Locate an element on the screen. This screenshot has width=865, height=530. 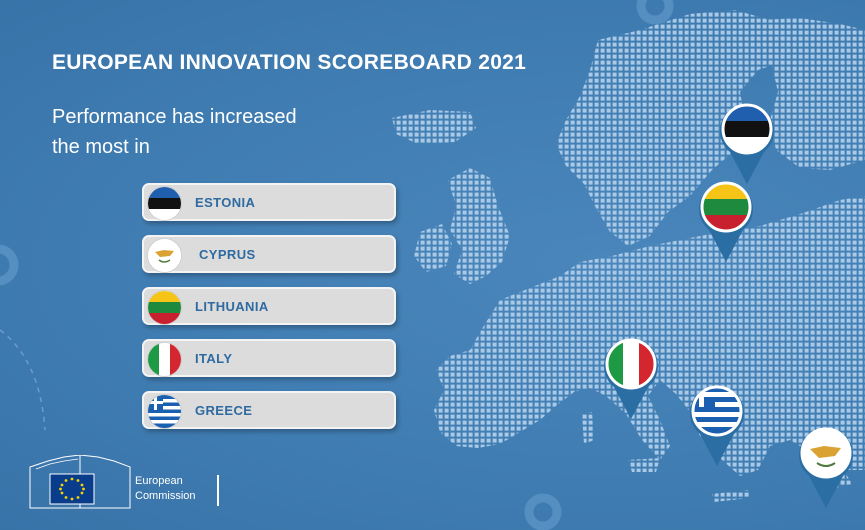
european-commission-logo-icon is located at coordinates (80, 482).